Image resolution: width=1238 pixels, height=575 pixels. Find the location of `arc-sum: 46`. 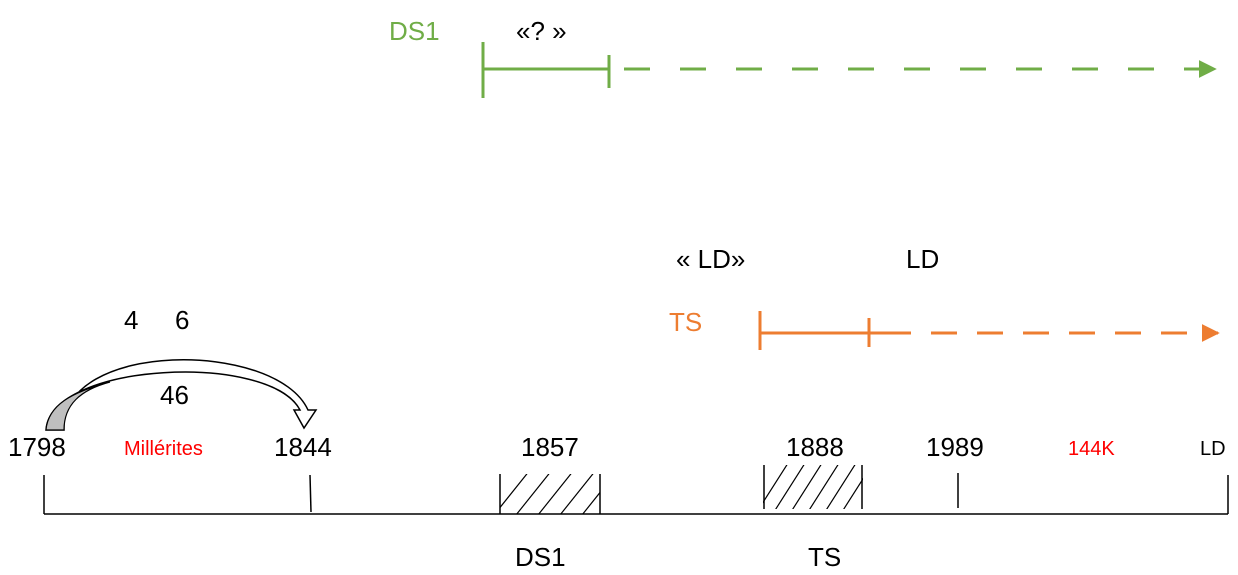

arc-sum: 46 is located at coordinates (174, 395).